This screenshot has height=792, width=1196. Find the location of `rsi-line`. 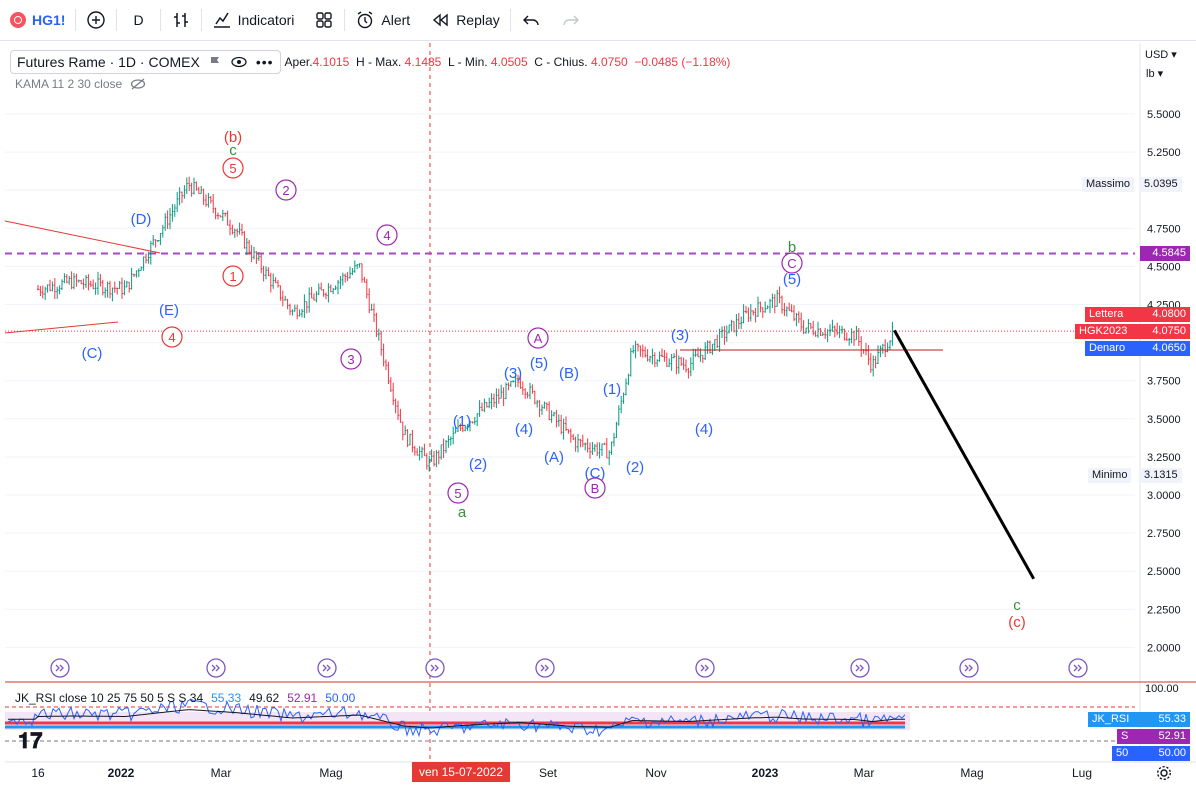

rsi-line is located at coordinates (456, 718).